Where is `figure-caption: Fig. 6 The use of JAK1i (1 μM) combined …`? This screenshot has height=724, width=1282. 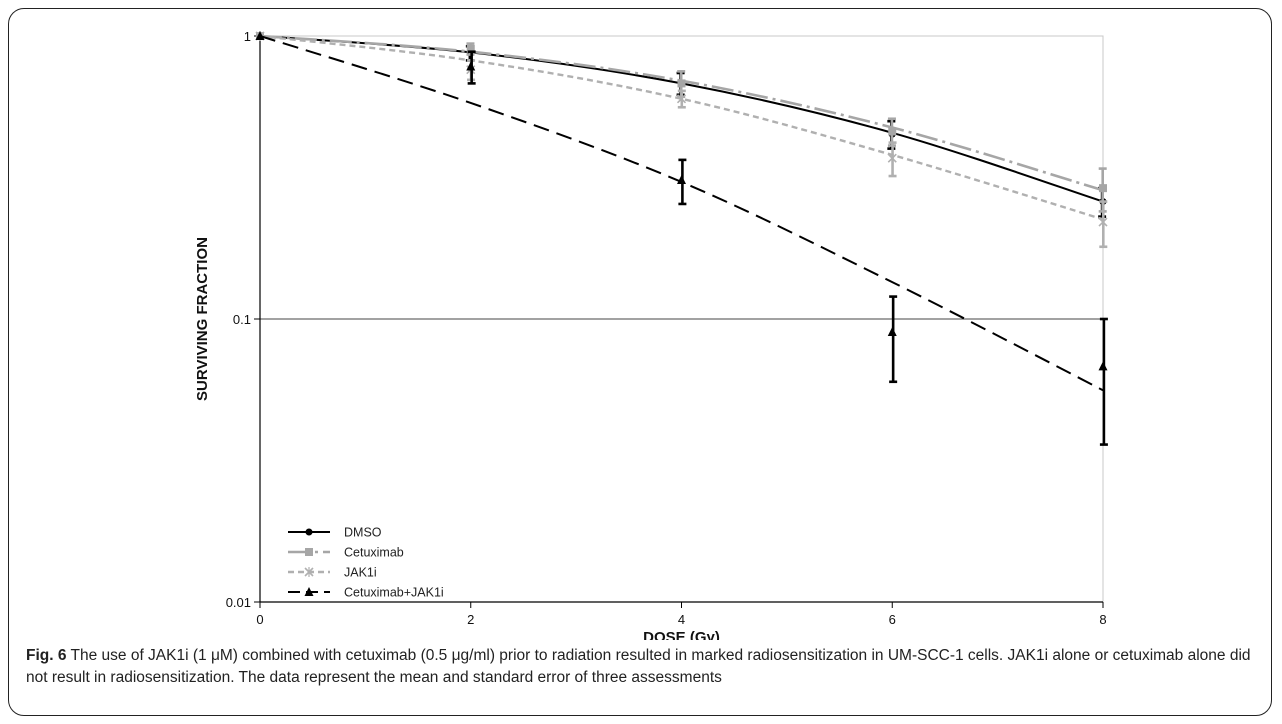
figure-caption: Fig. 6 The use of JAK1i (1 μM) combined … is located at coordinates (643, 667).